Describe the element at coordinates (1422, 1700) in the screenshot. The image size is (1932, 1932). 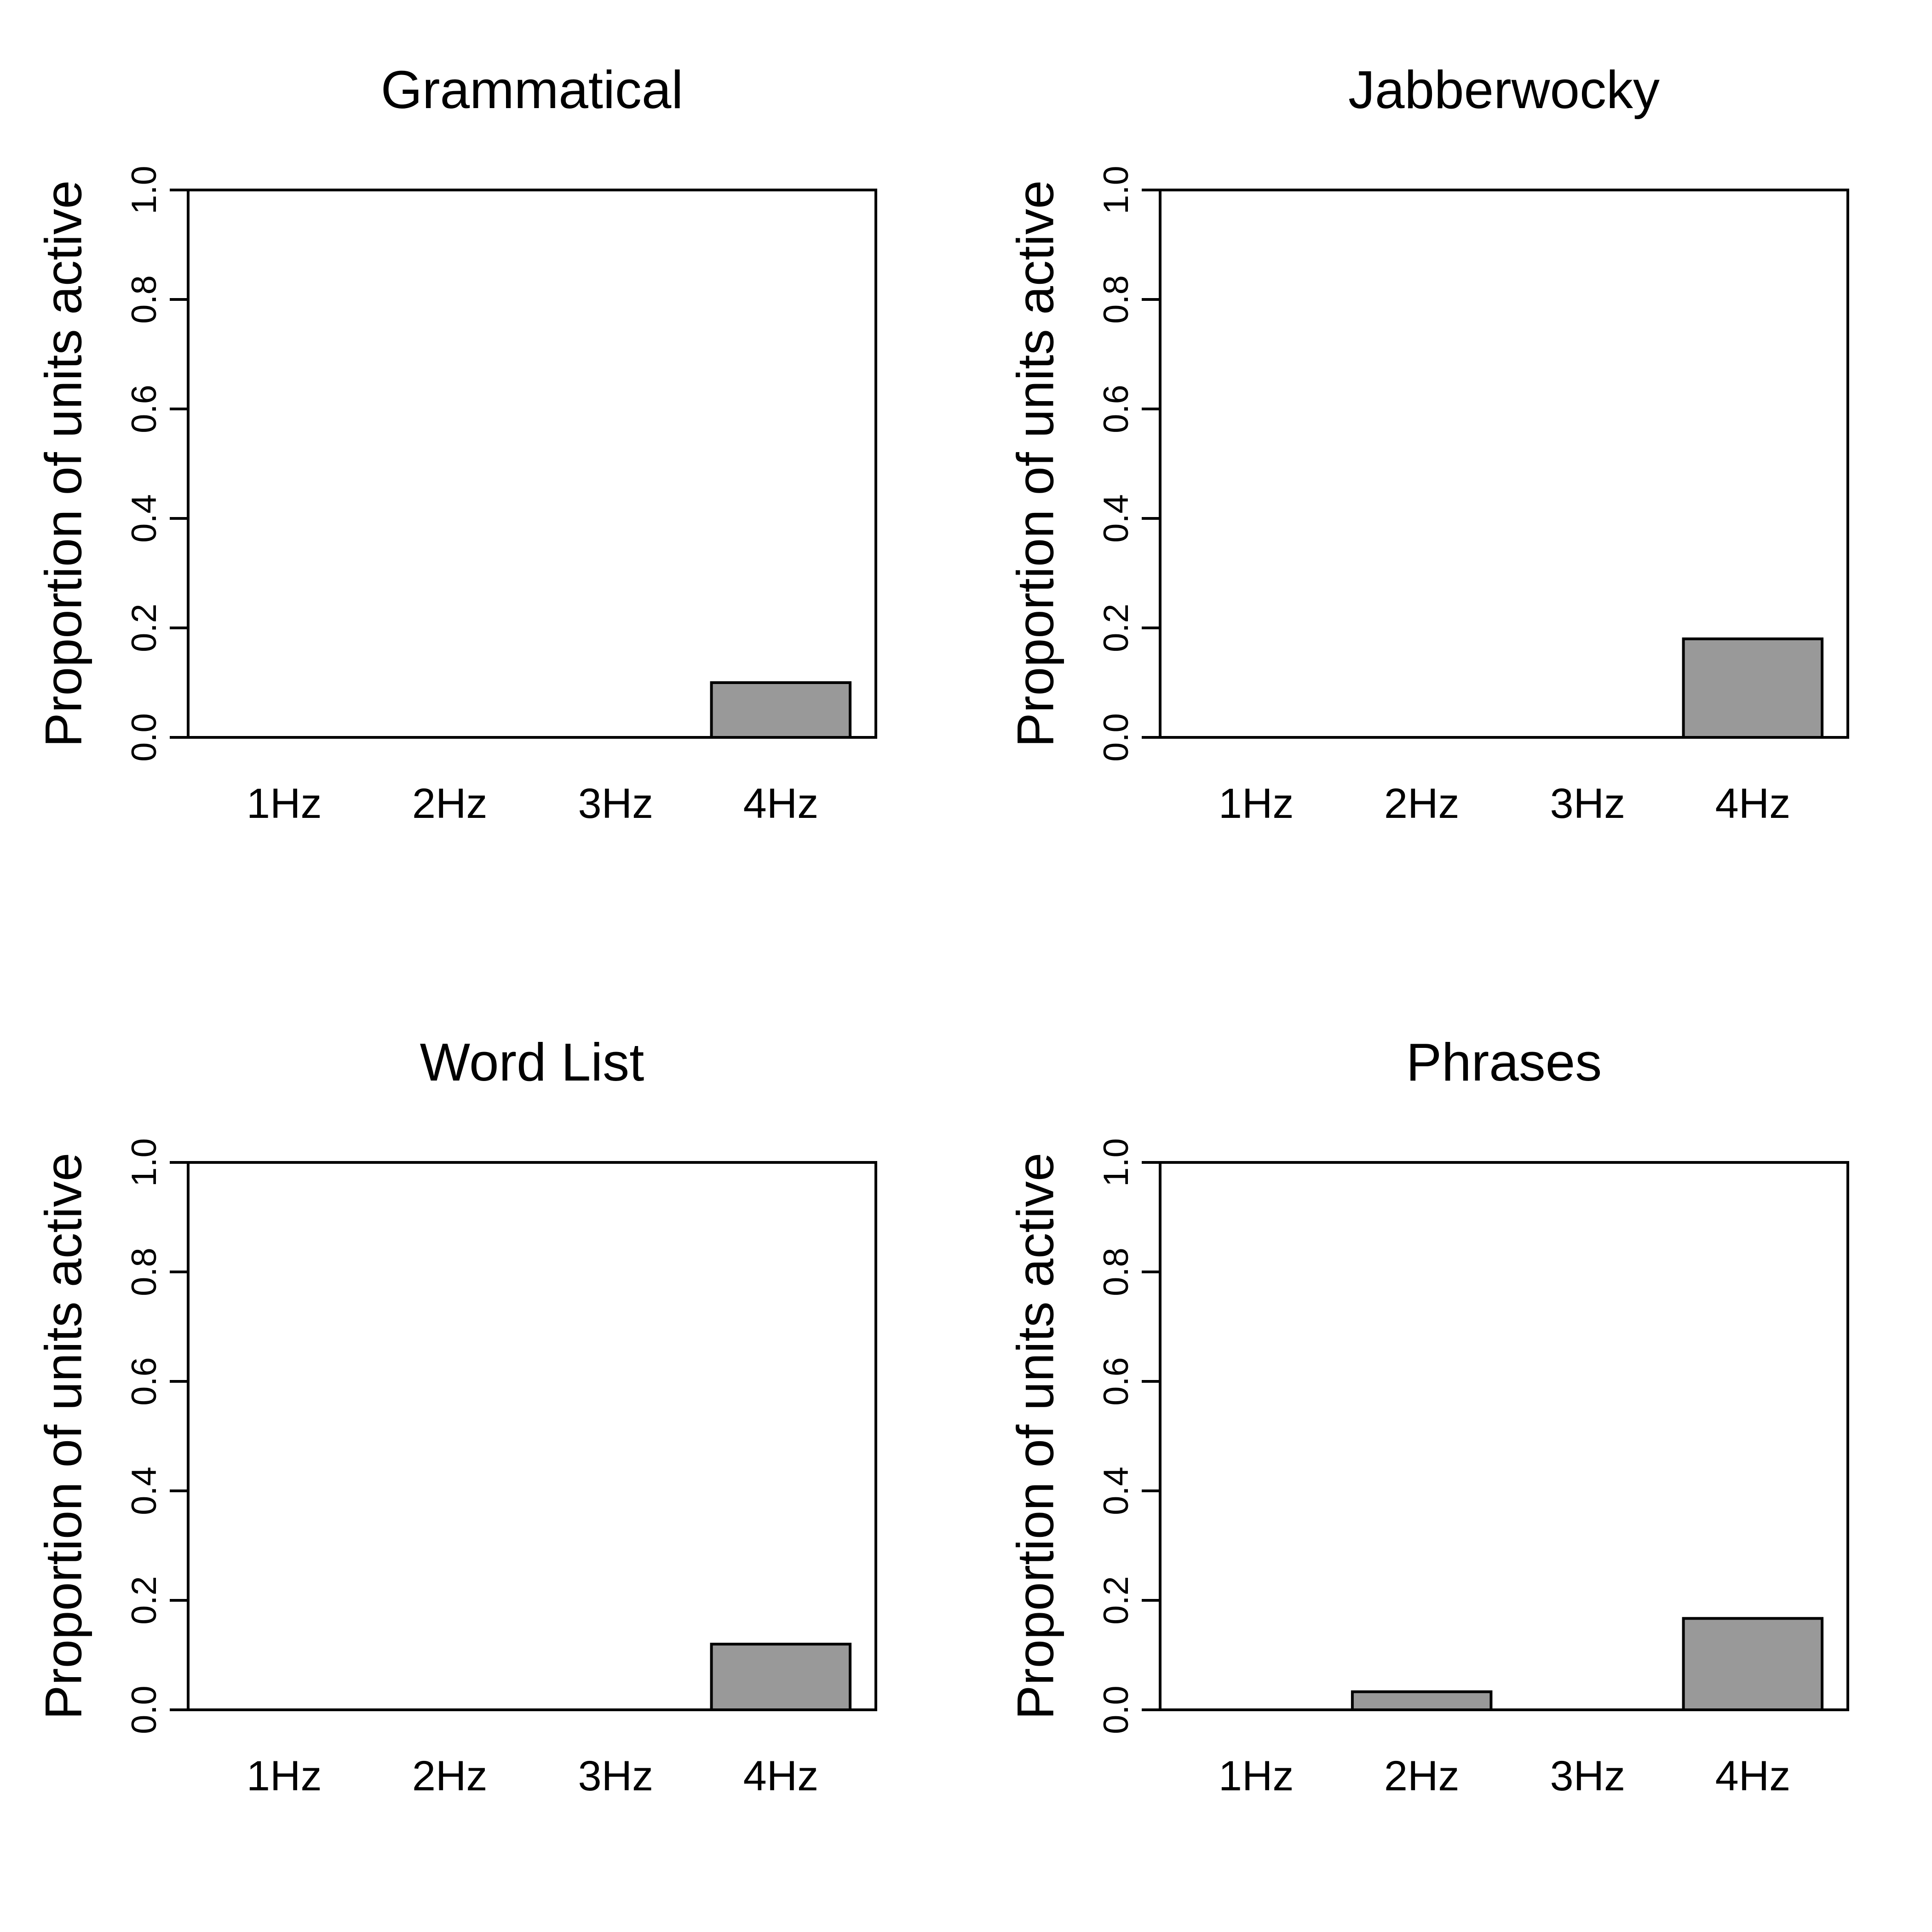
I see `bar-2Hz` at that location.